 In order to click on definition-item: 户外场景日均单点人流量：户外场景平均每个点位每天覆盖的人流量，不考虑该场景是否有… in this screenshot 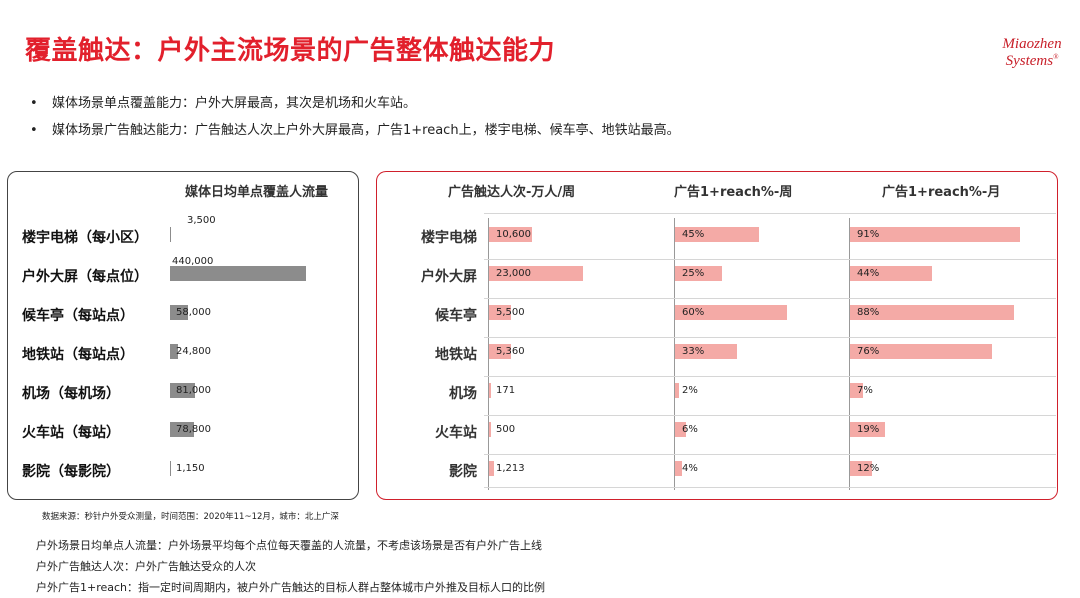, I will do `click(289, 545)`.